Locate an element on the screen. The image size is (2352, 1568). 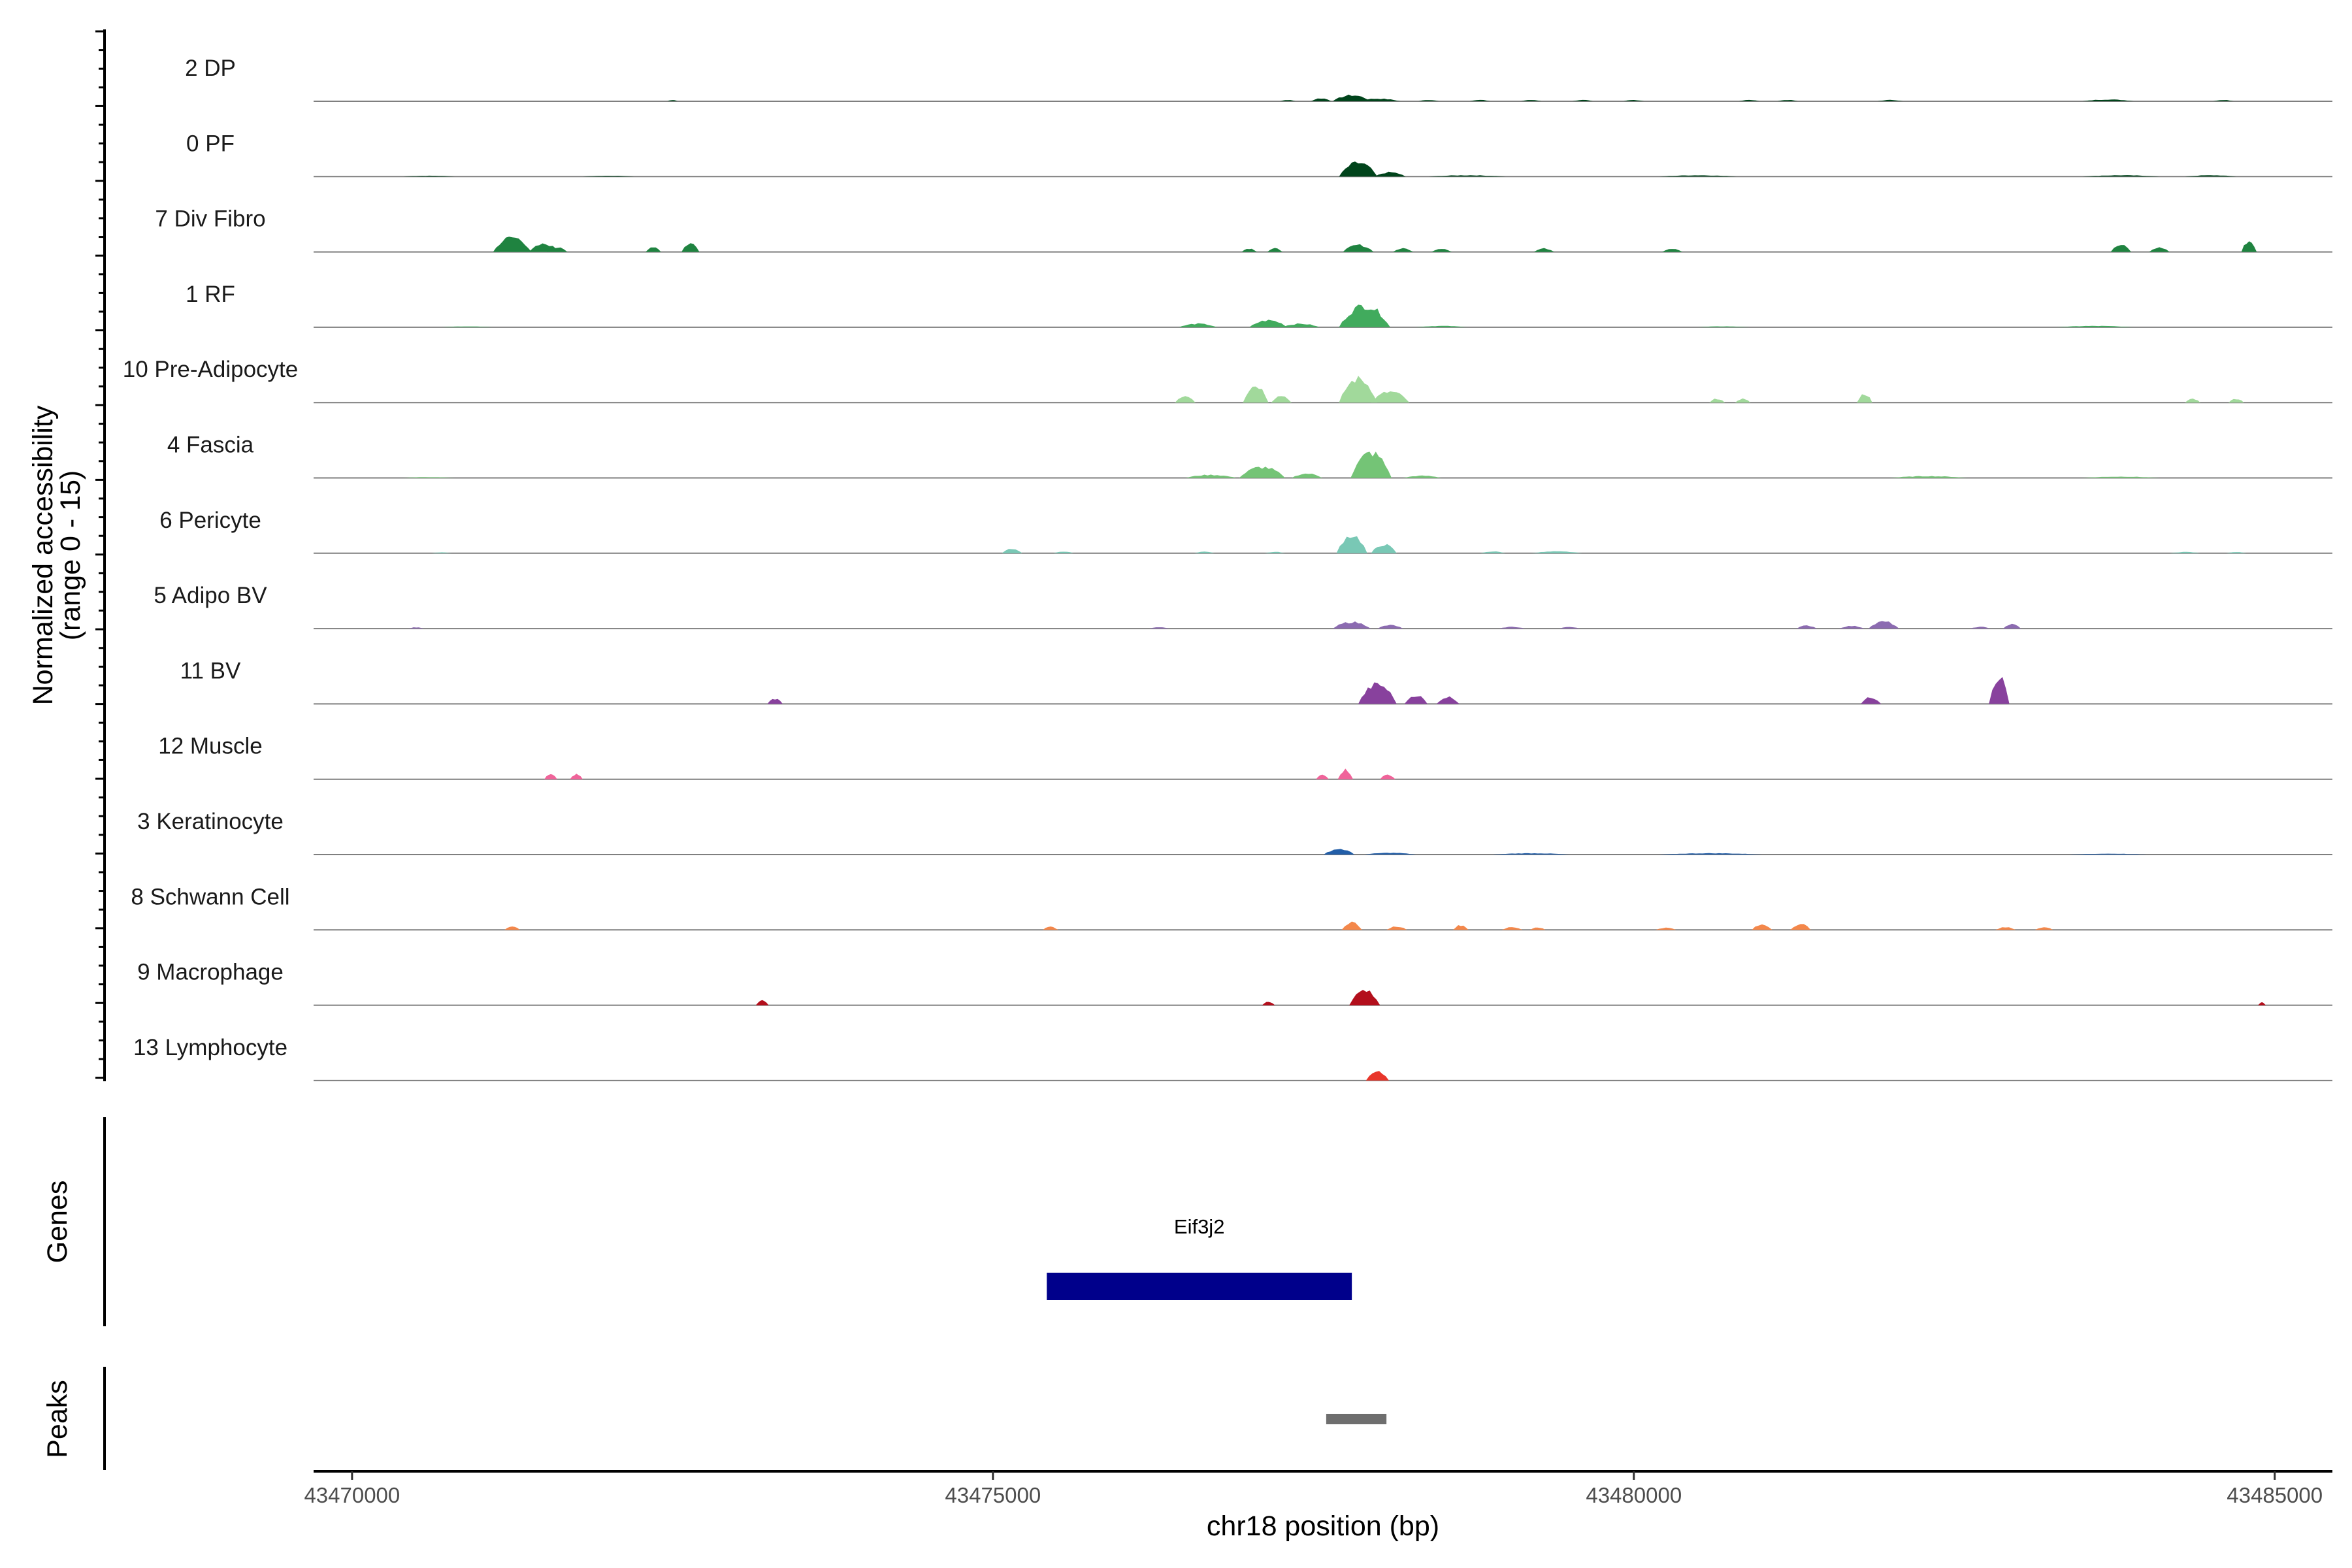
track-6: 6 Pericyte is located at coordinates (1245, 531).